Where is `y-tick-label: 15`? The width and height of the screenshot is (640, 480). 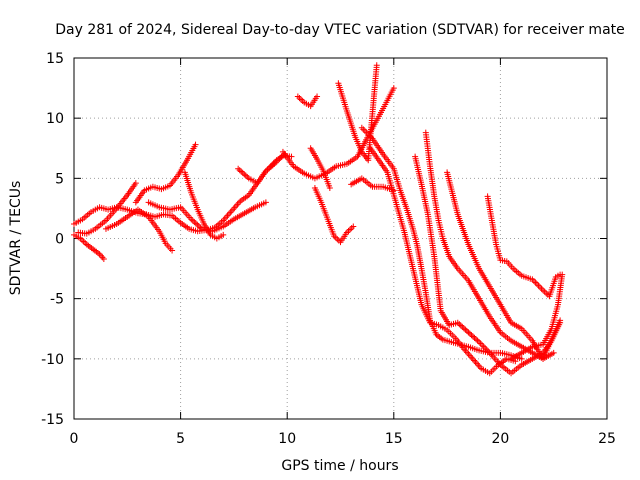 y-tick-label: 15 is located at coordinates (55, 59).